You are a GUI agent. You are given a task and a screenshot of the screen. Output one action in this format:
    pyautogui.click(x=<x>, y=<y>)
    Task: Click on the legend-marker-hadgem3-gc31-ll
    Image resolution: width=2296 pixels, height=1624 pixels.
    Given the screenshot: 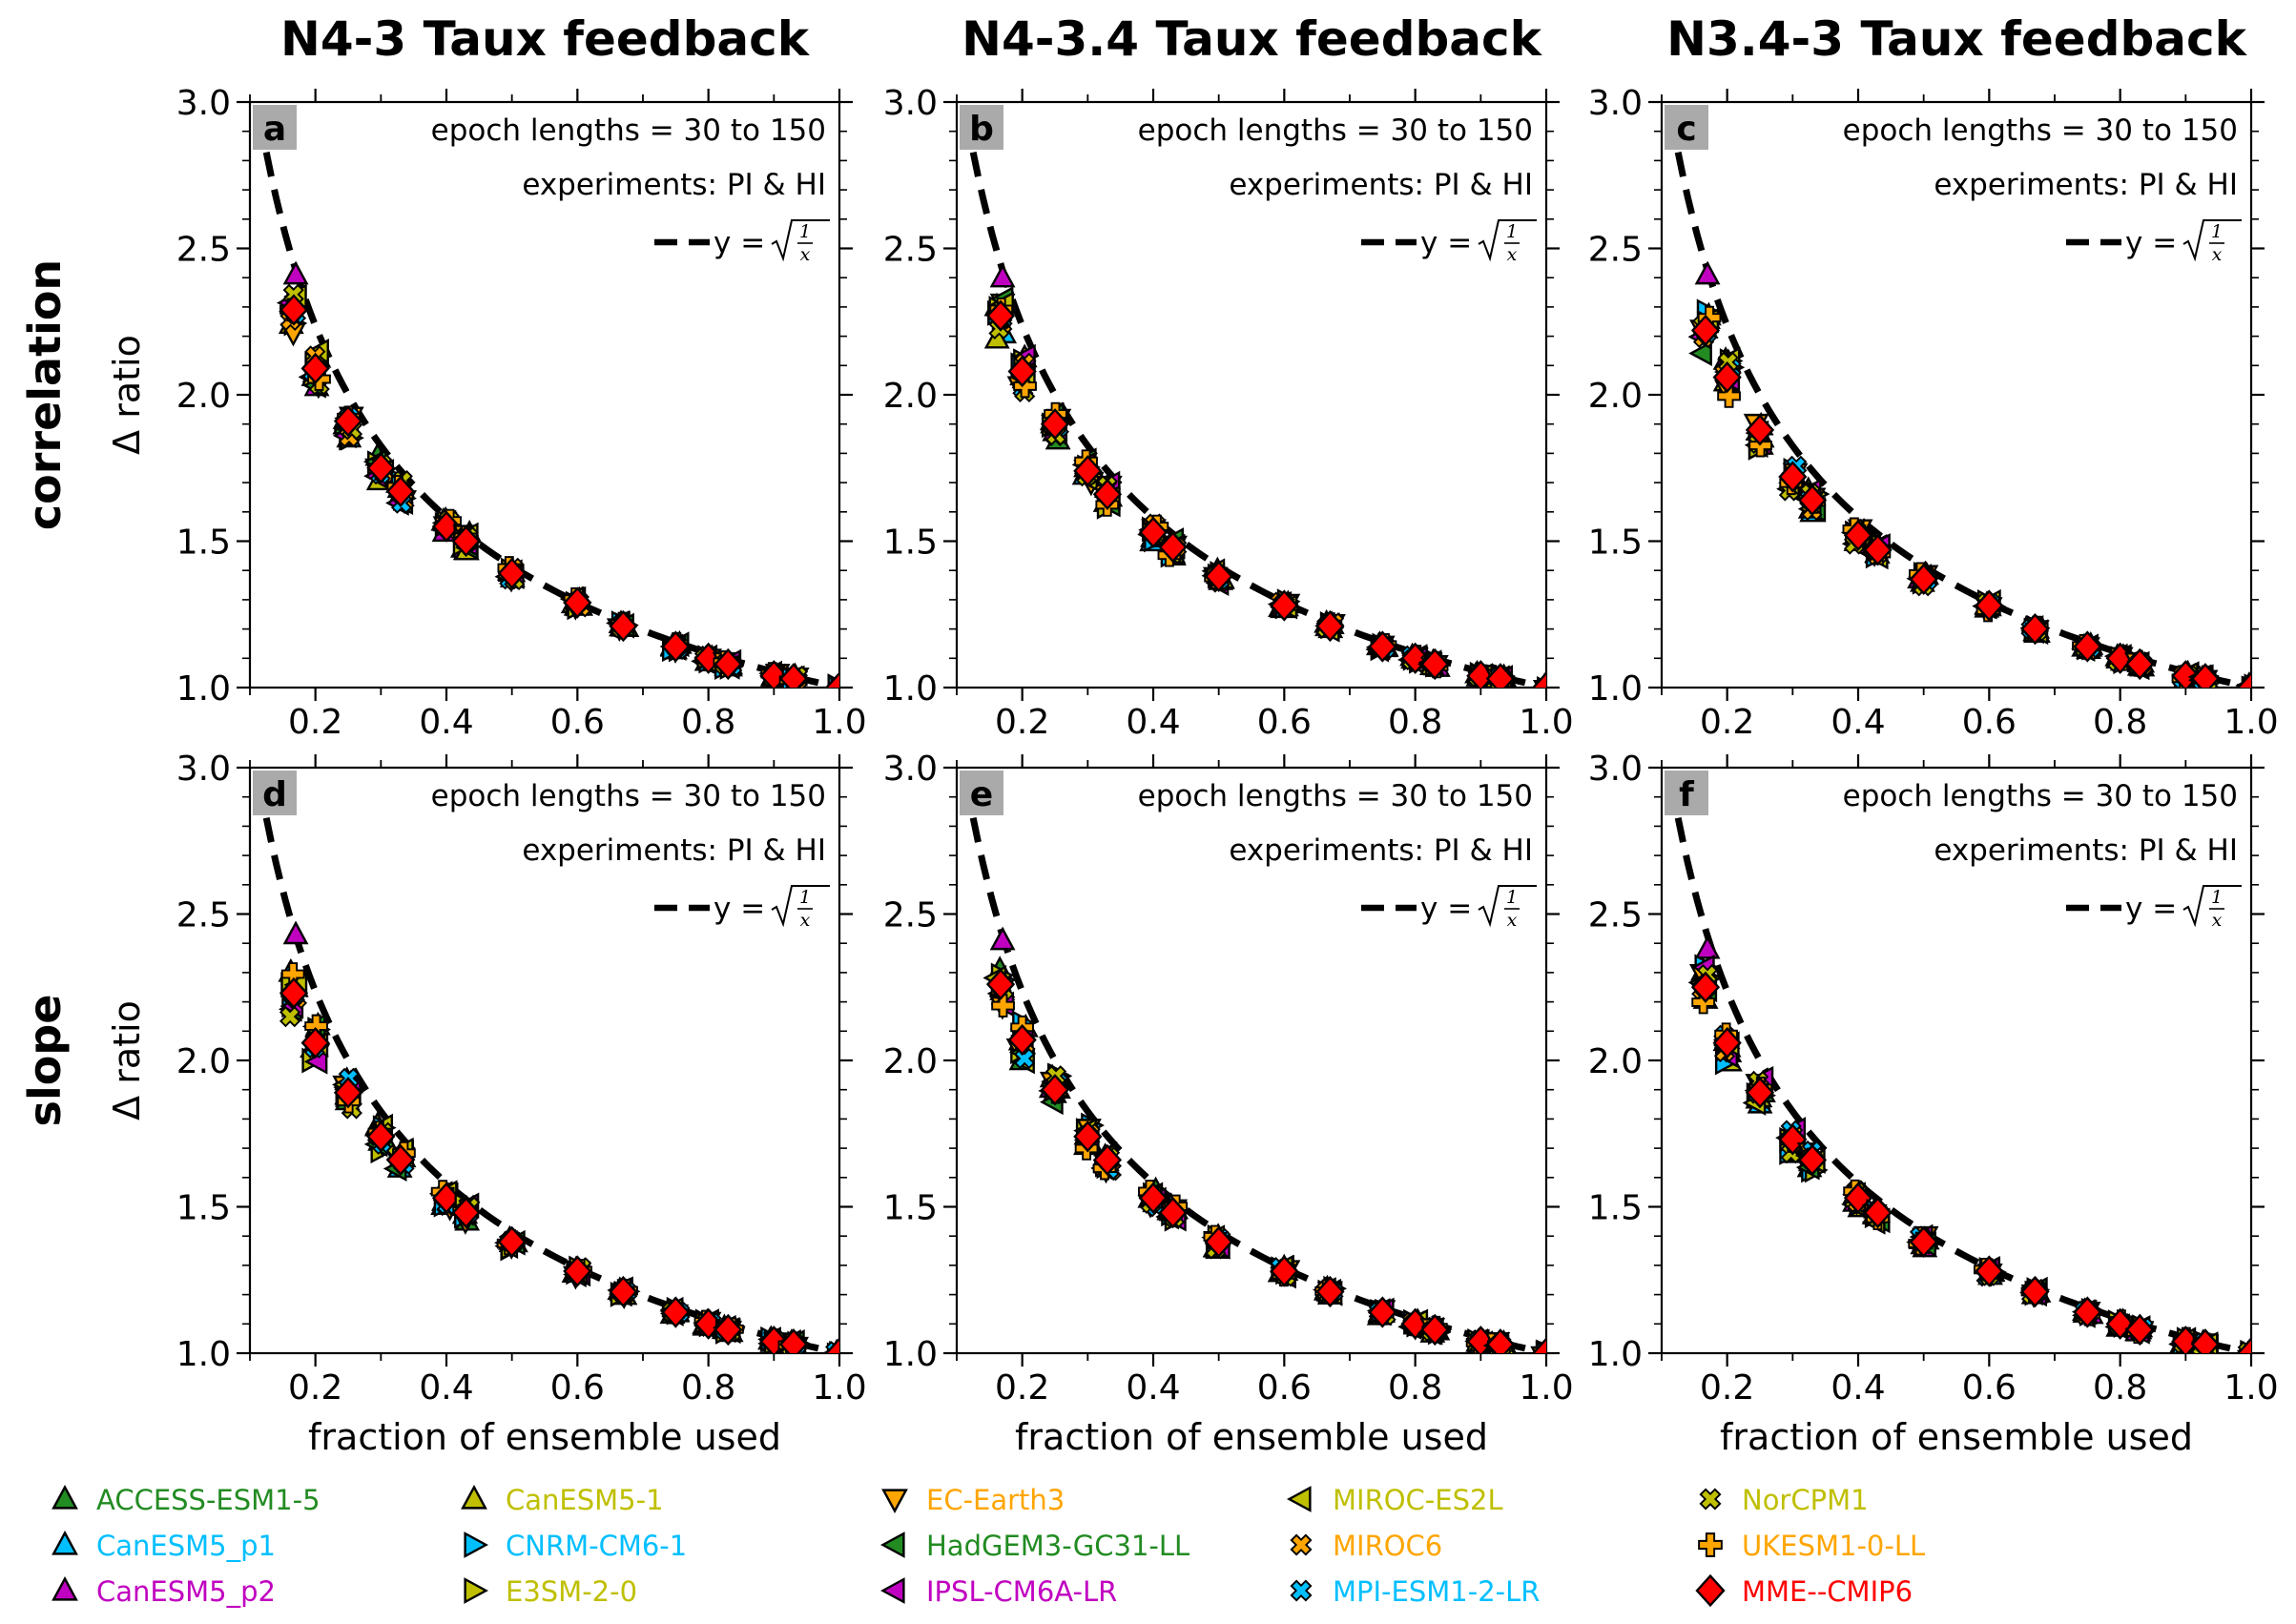 What is the action you would take?
    pyautogui.click(x=892, y=1544)
    